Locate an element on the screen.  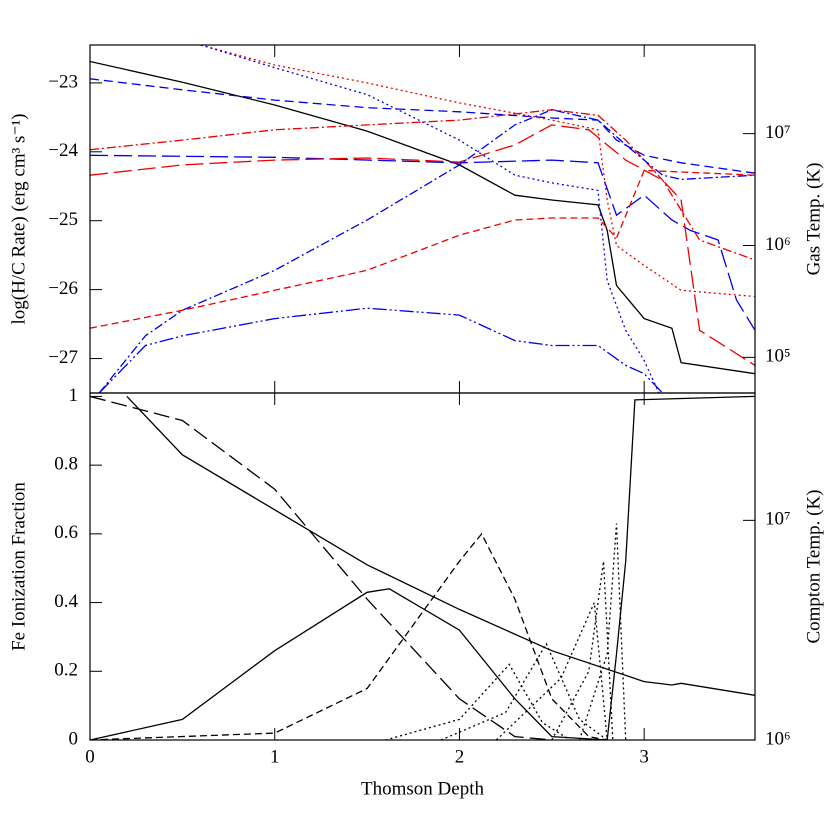
y-tick-label: 0.6 is located at coordinates (66, 532).